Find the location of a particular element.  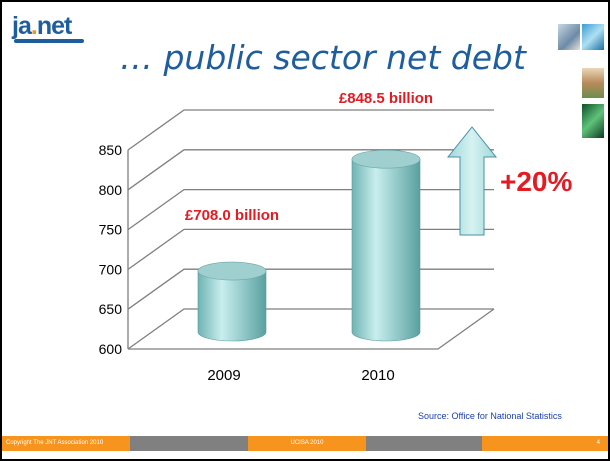

logo-net: net is located at coordinates (54, 26).